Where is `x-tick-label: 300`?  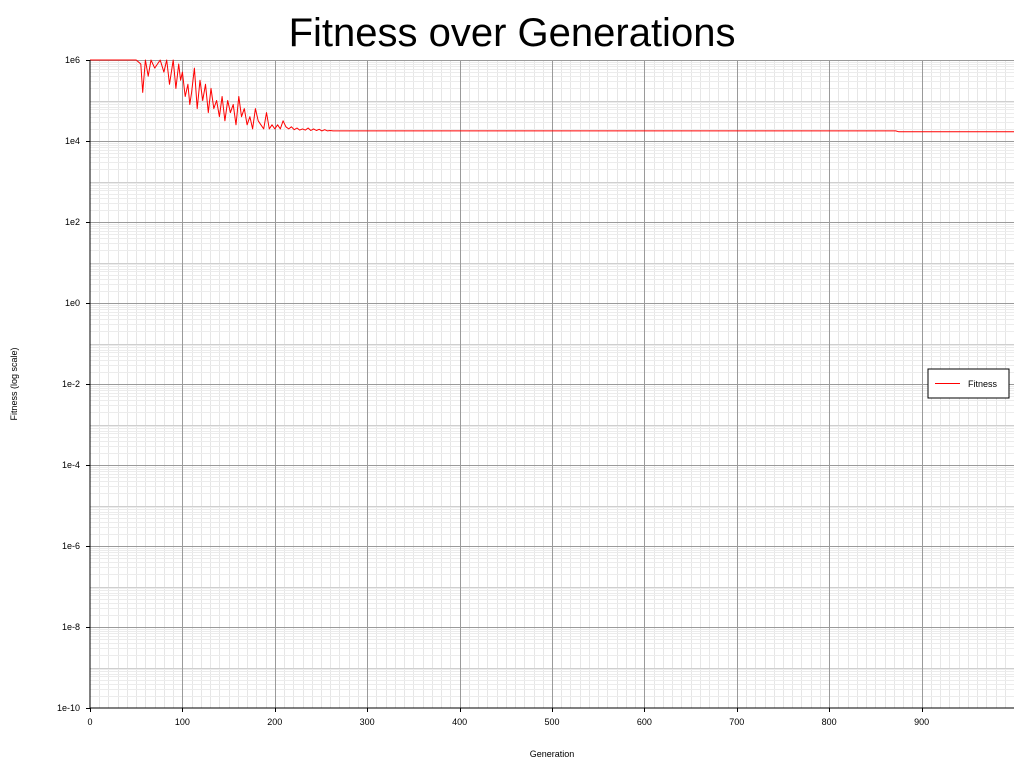 x-tick-label: 300 is located at coordinates (367, 722).